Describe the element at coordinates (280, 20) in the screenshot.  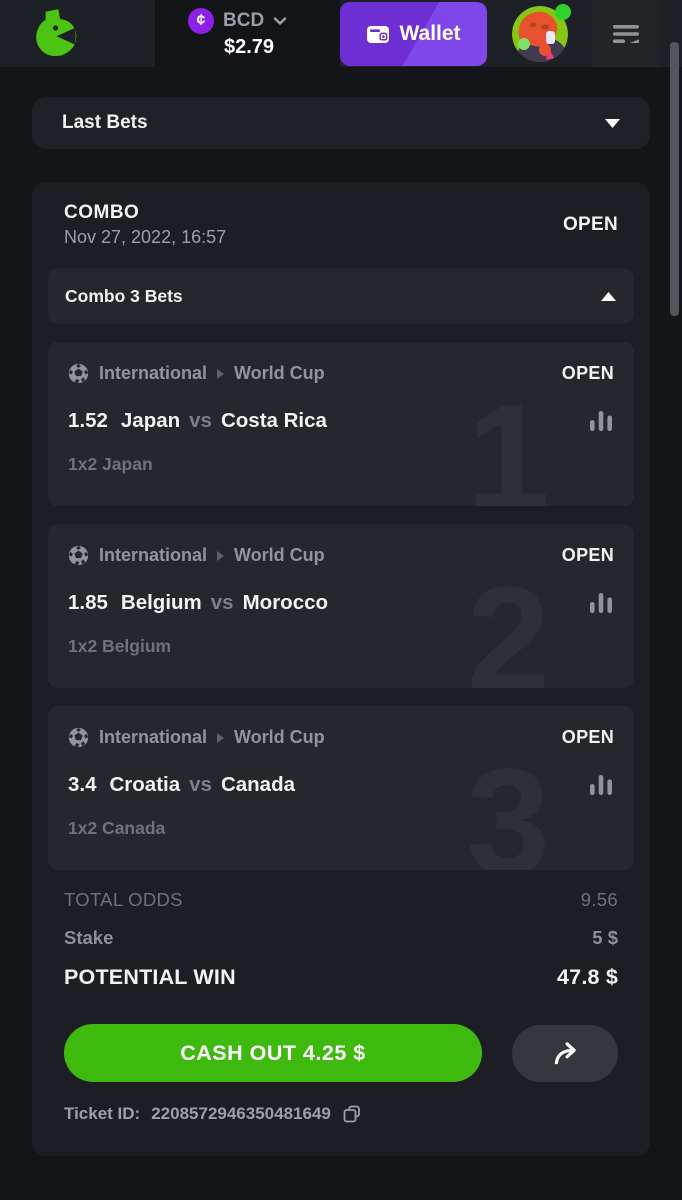
I see `chevron-down-icon` at that location.